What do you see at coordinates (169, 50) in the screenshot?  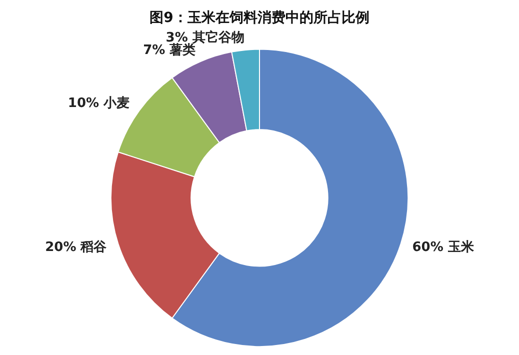 I see `slice-label: 7% 薯类` at bounding box center [169, 50].